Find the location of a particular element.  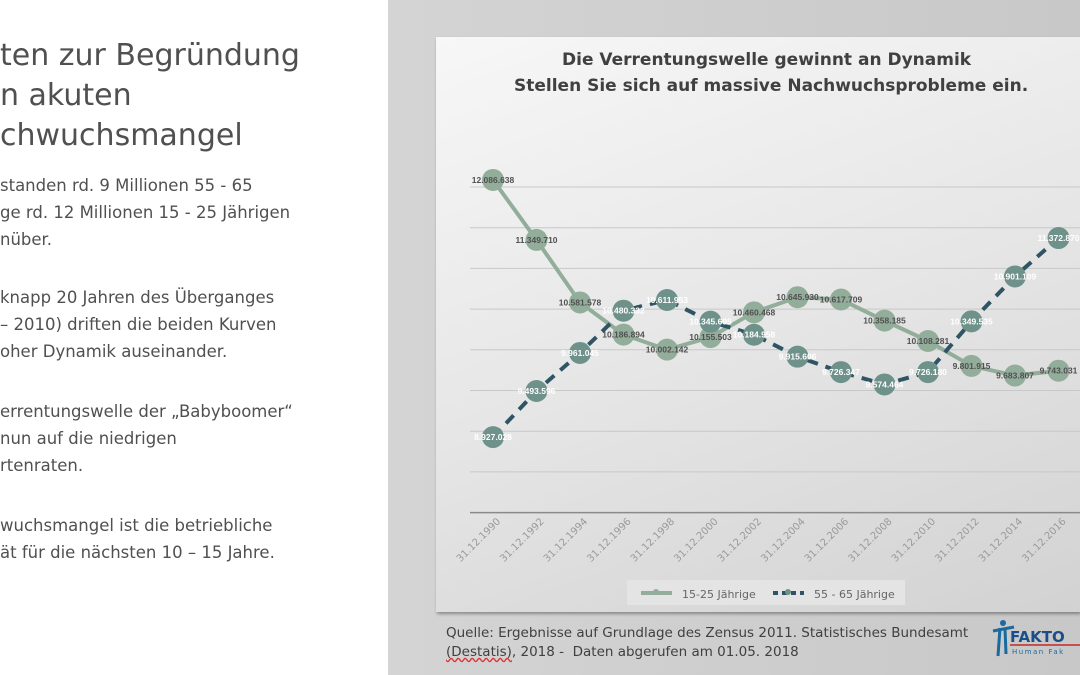

text-line: wuchsmangel ist die betriebliche is located at coordinates (136, 525).